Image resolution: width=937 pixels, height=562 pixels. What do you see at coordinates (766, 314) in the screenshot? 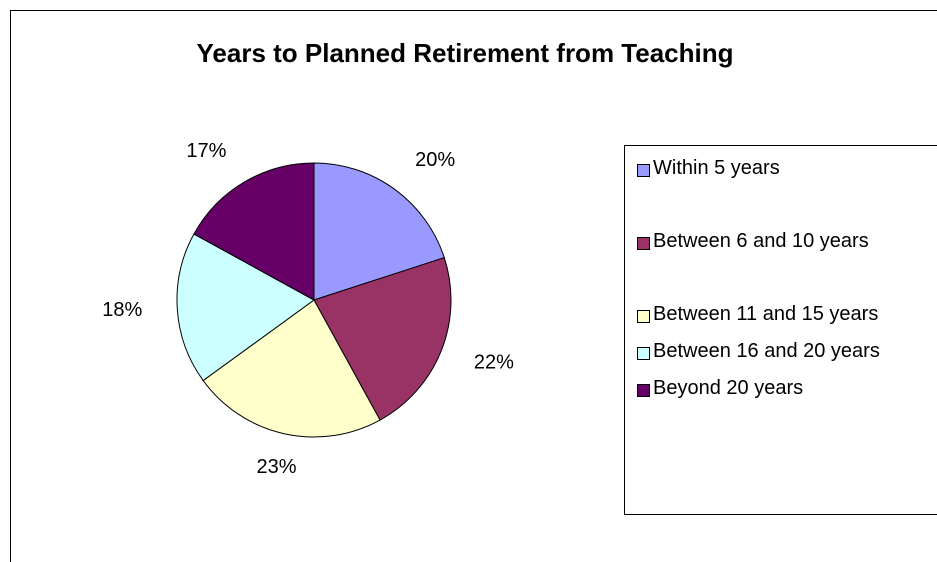
I see `legend-label: Between 11 and 15 years` at bounding box center [766, 314].